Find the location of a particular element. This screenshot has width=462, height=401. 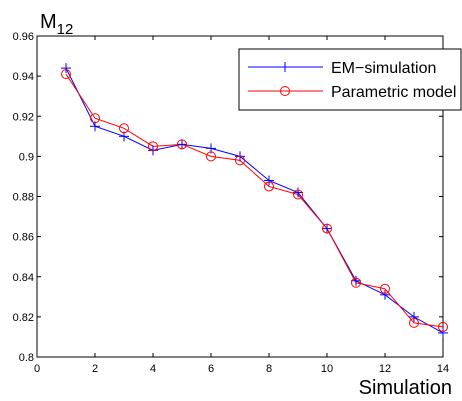

y-tick-label: 0.94 is located at coordinates (23, 77).